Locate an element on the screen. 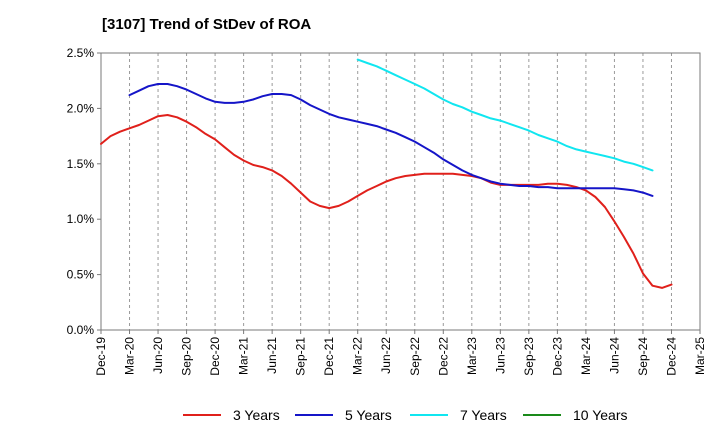  legend-label: 5 Years is located at coordinates (368, 415).